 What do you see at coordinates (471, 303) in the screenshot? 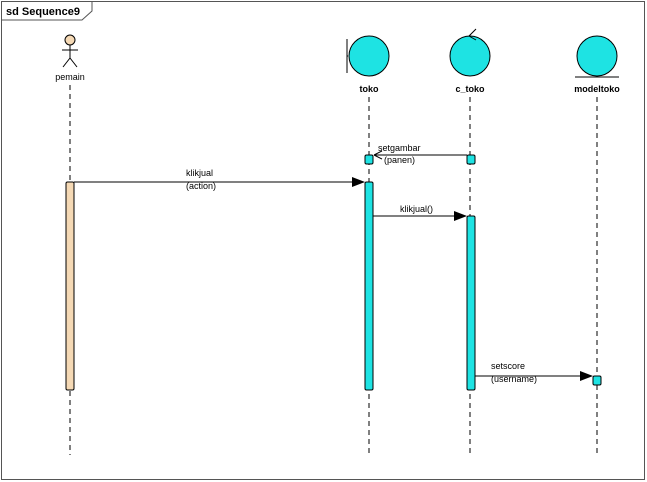
I see `activation-bar-c_toko` at bounding box center [471, 303].